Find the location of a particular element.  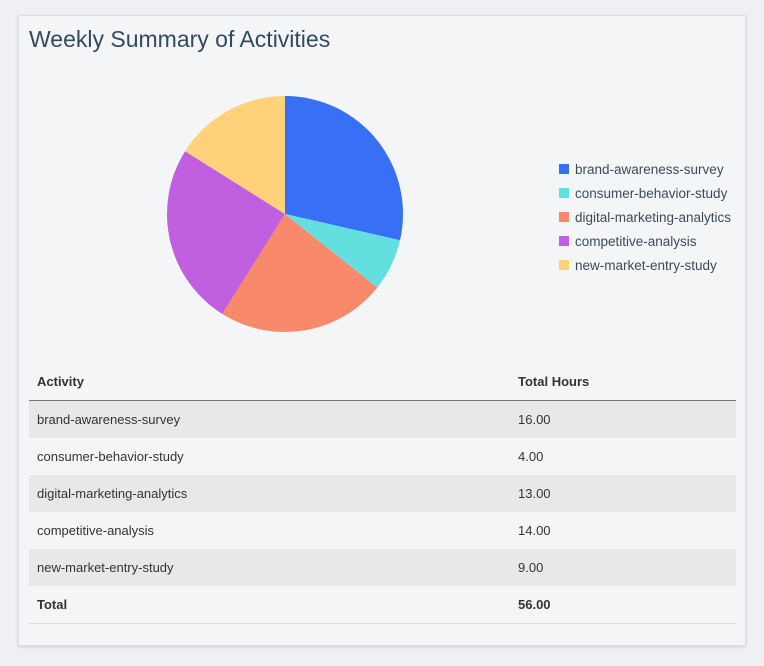

hours-cell: 16.00 is located at coordinates (623, 419).